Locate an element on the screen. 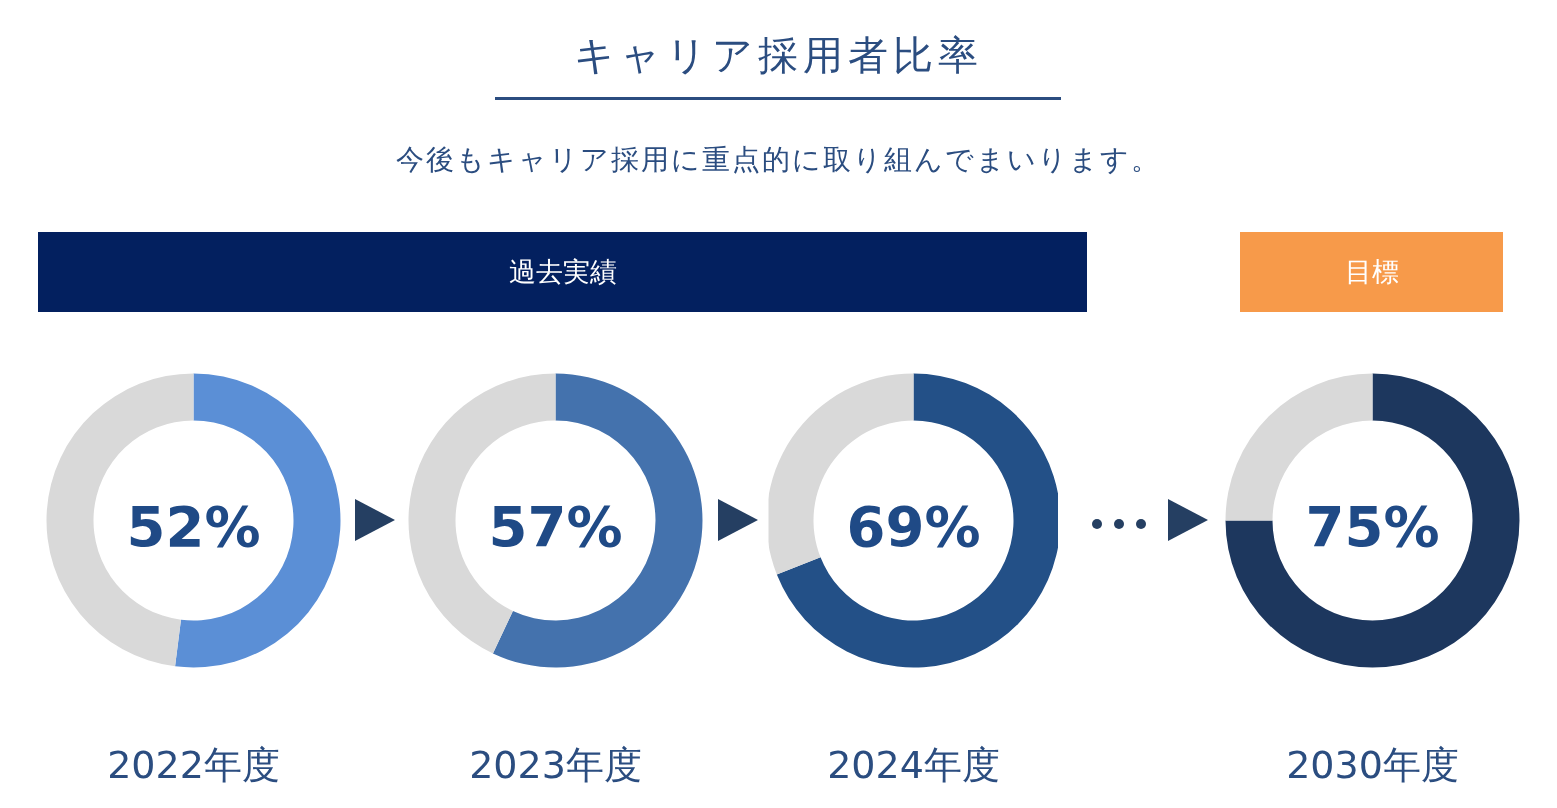 This screenshot has width=1557, height=808. text: 2024年度 is located at coordinates (913, 764).